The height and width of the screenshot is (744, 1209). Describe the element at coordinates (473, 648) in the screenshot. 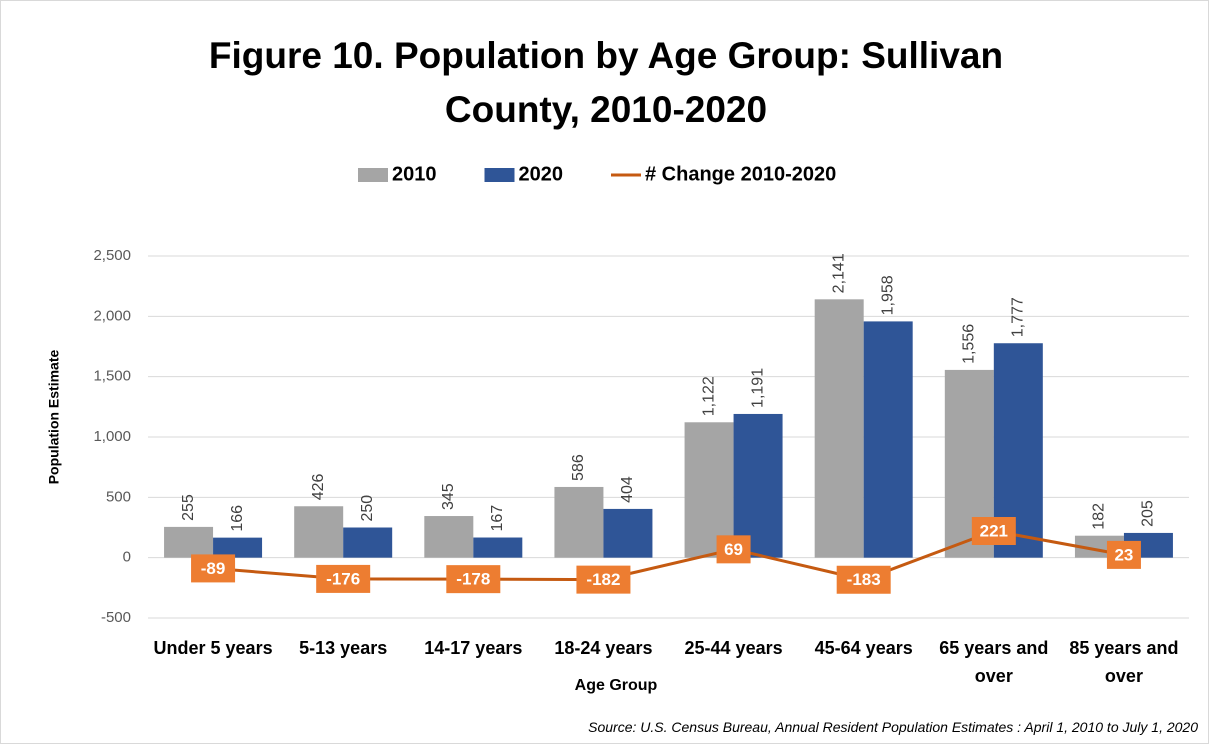

I see `x-tick-label: 14-17 years` at that location.